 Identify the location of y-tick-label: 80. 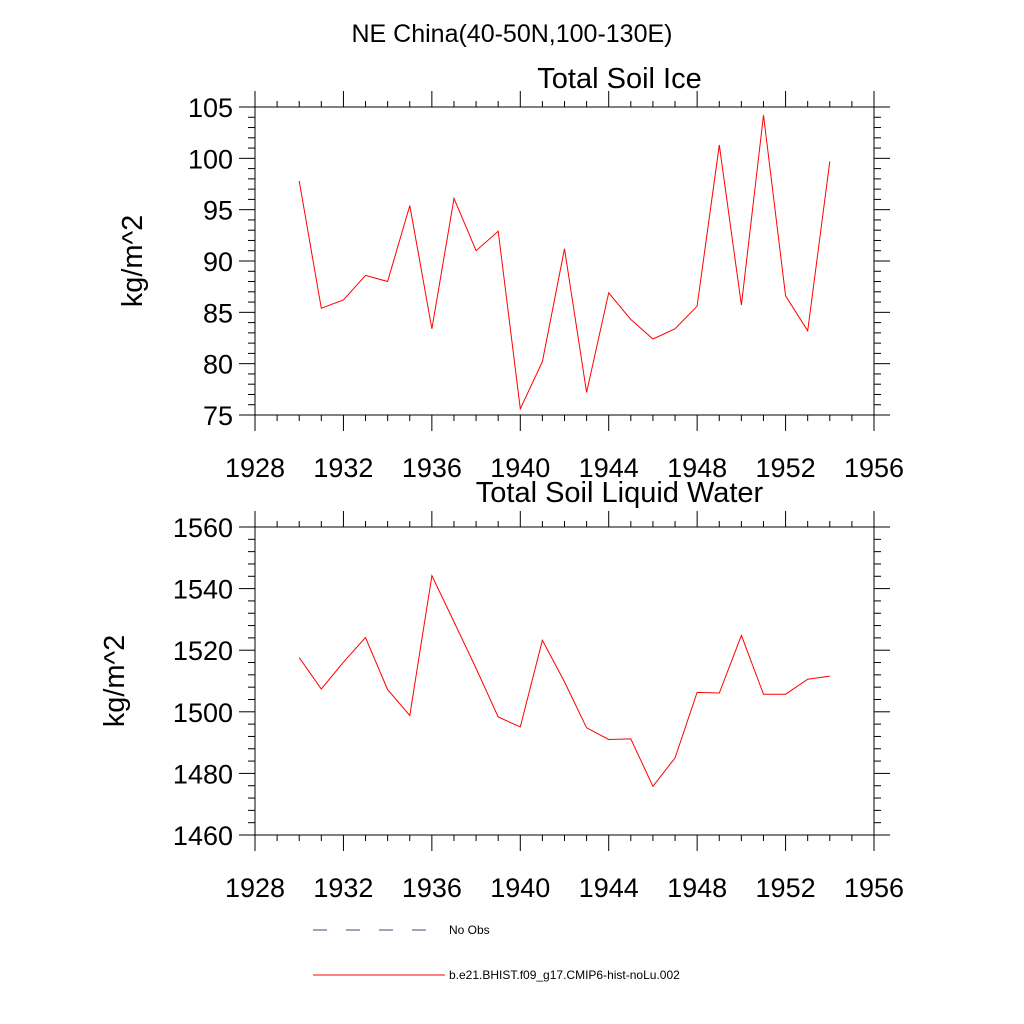
(218, 365).